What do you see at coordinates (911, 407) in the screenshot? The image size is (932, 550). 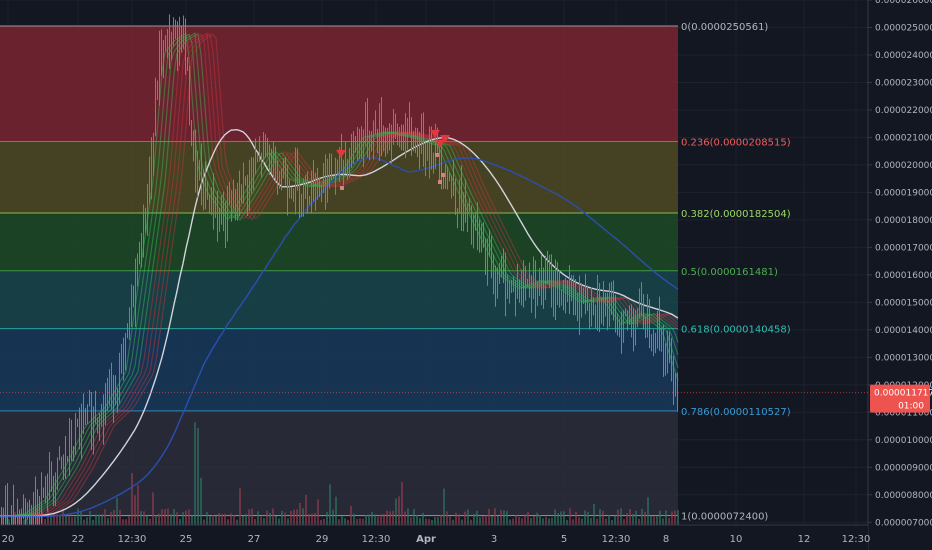 I see `countdown-value: 01:00` at bounding box center [911, 407].